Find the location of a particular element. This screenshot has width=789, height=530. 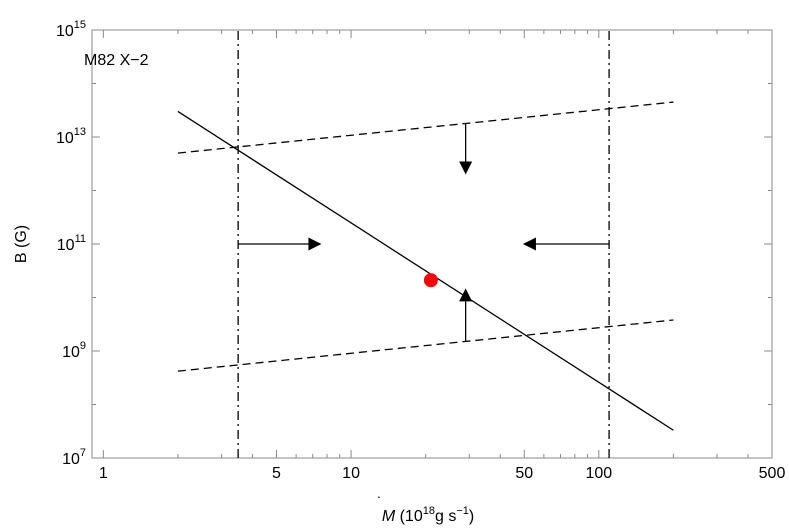

x-tick-label: 5 is located at coordinates (276, 473).